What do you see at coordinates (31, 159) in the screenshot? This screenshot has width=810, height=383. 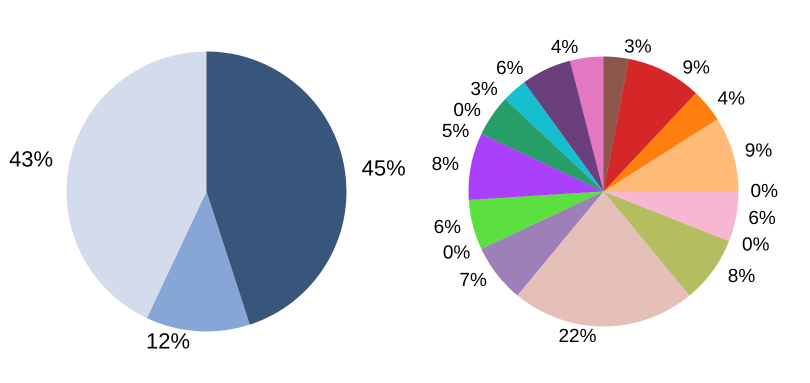 I see `data-label: 43%` at bounding box center [31, 159].